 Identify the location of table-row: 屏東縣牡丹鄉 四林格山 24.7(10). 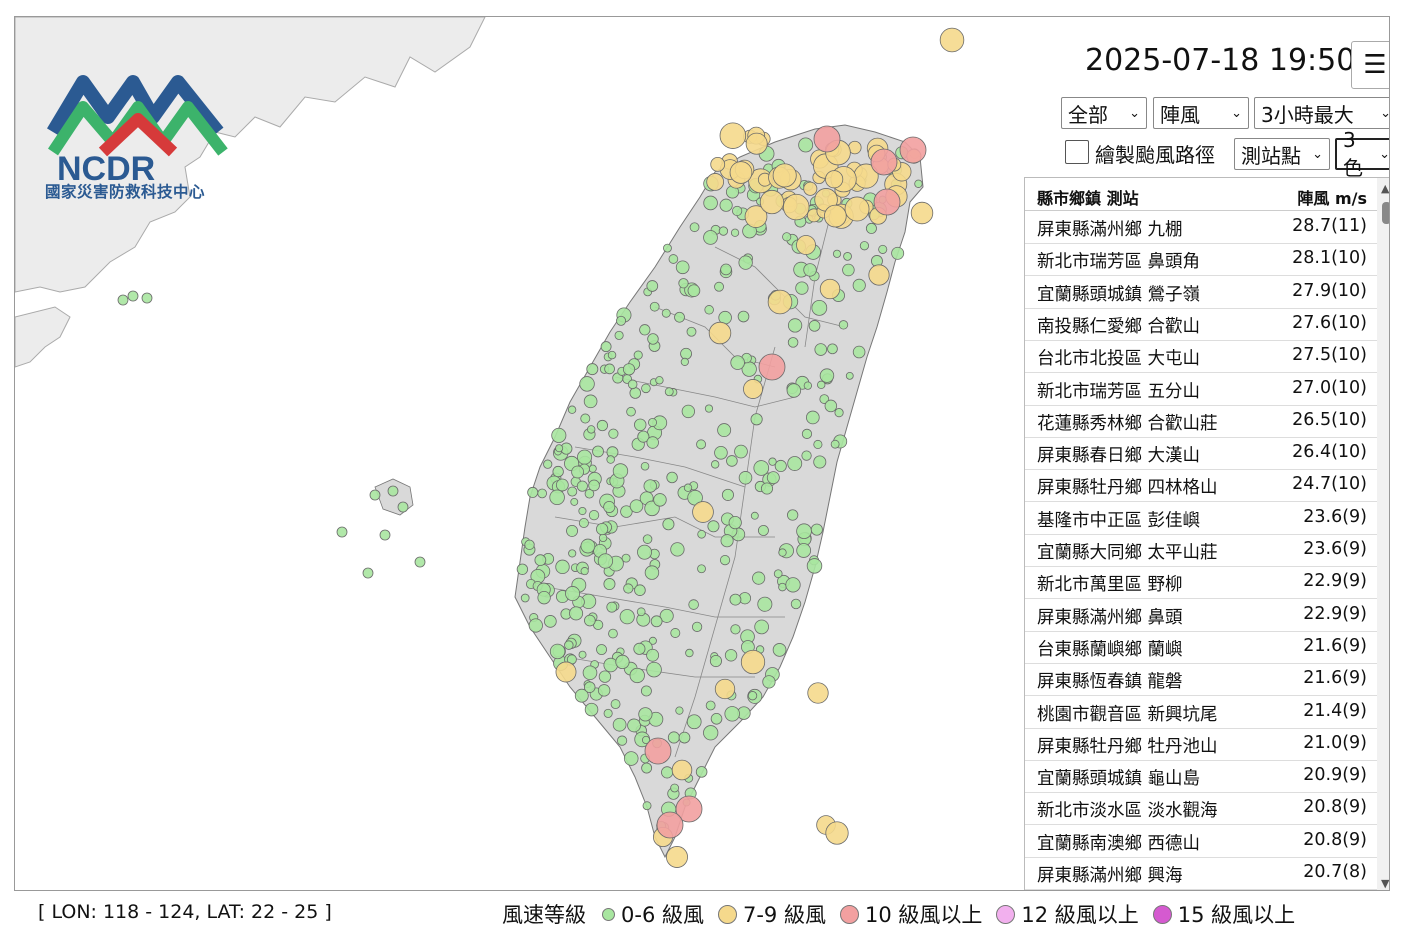
(1201, 486).